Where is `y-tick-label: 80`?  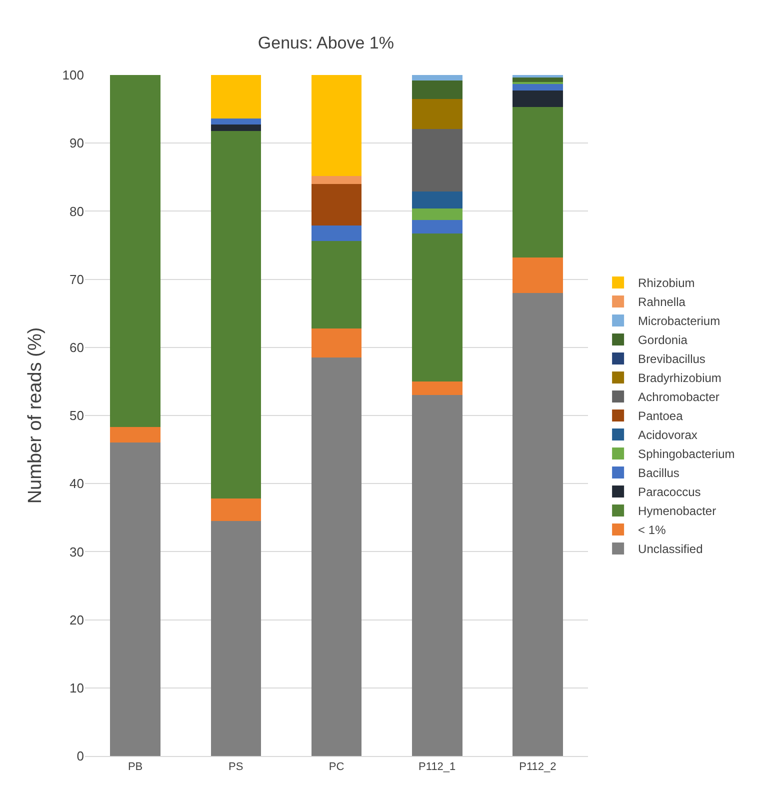
y-tick-label: 80 is located at coordinates (77, 211).